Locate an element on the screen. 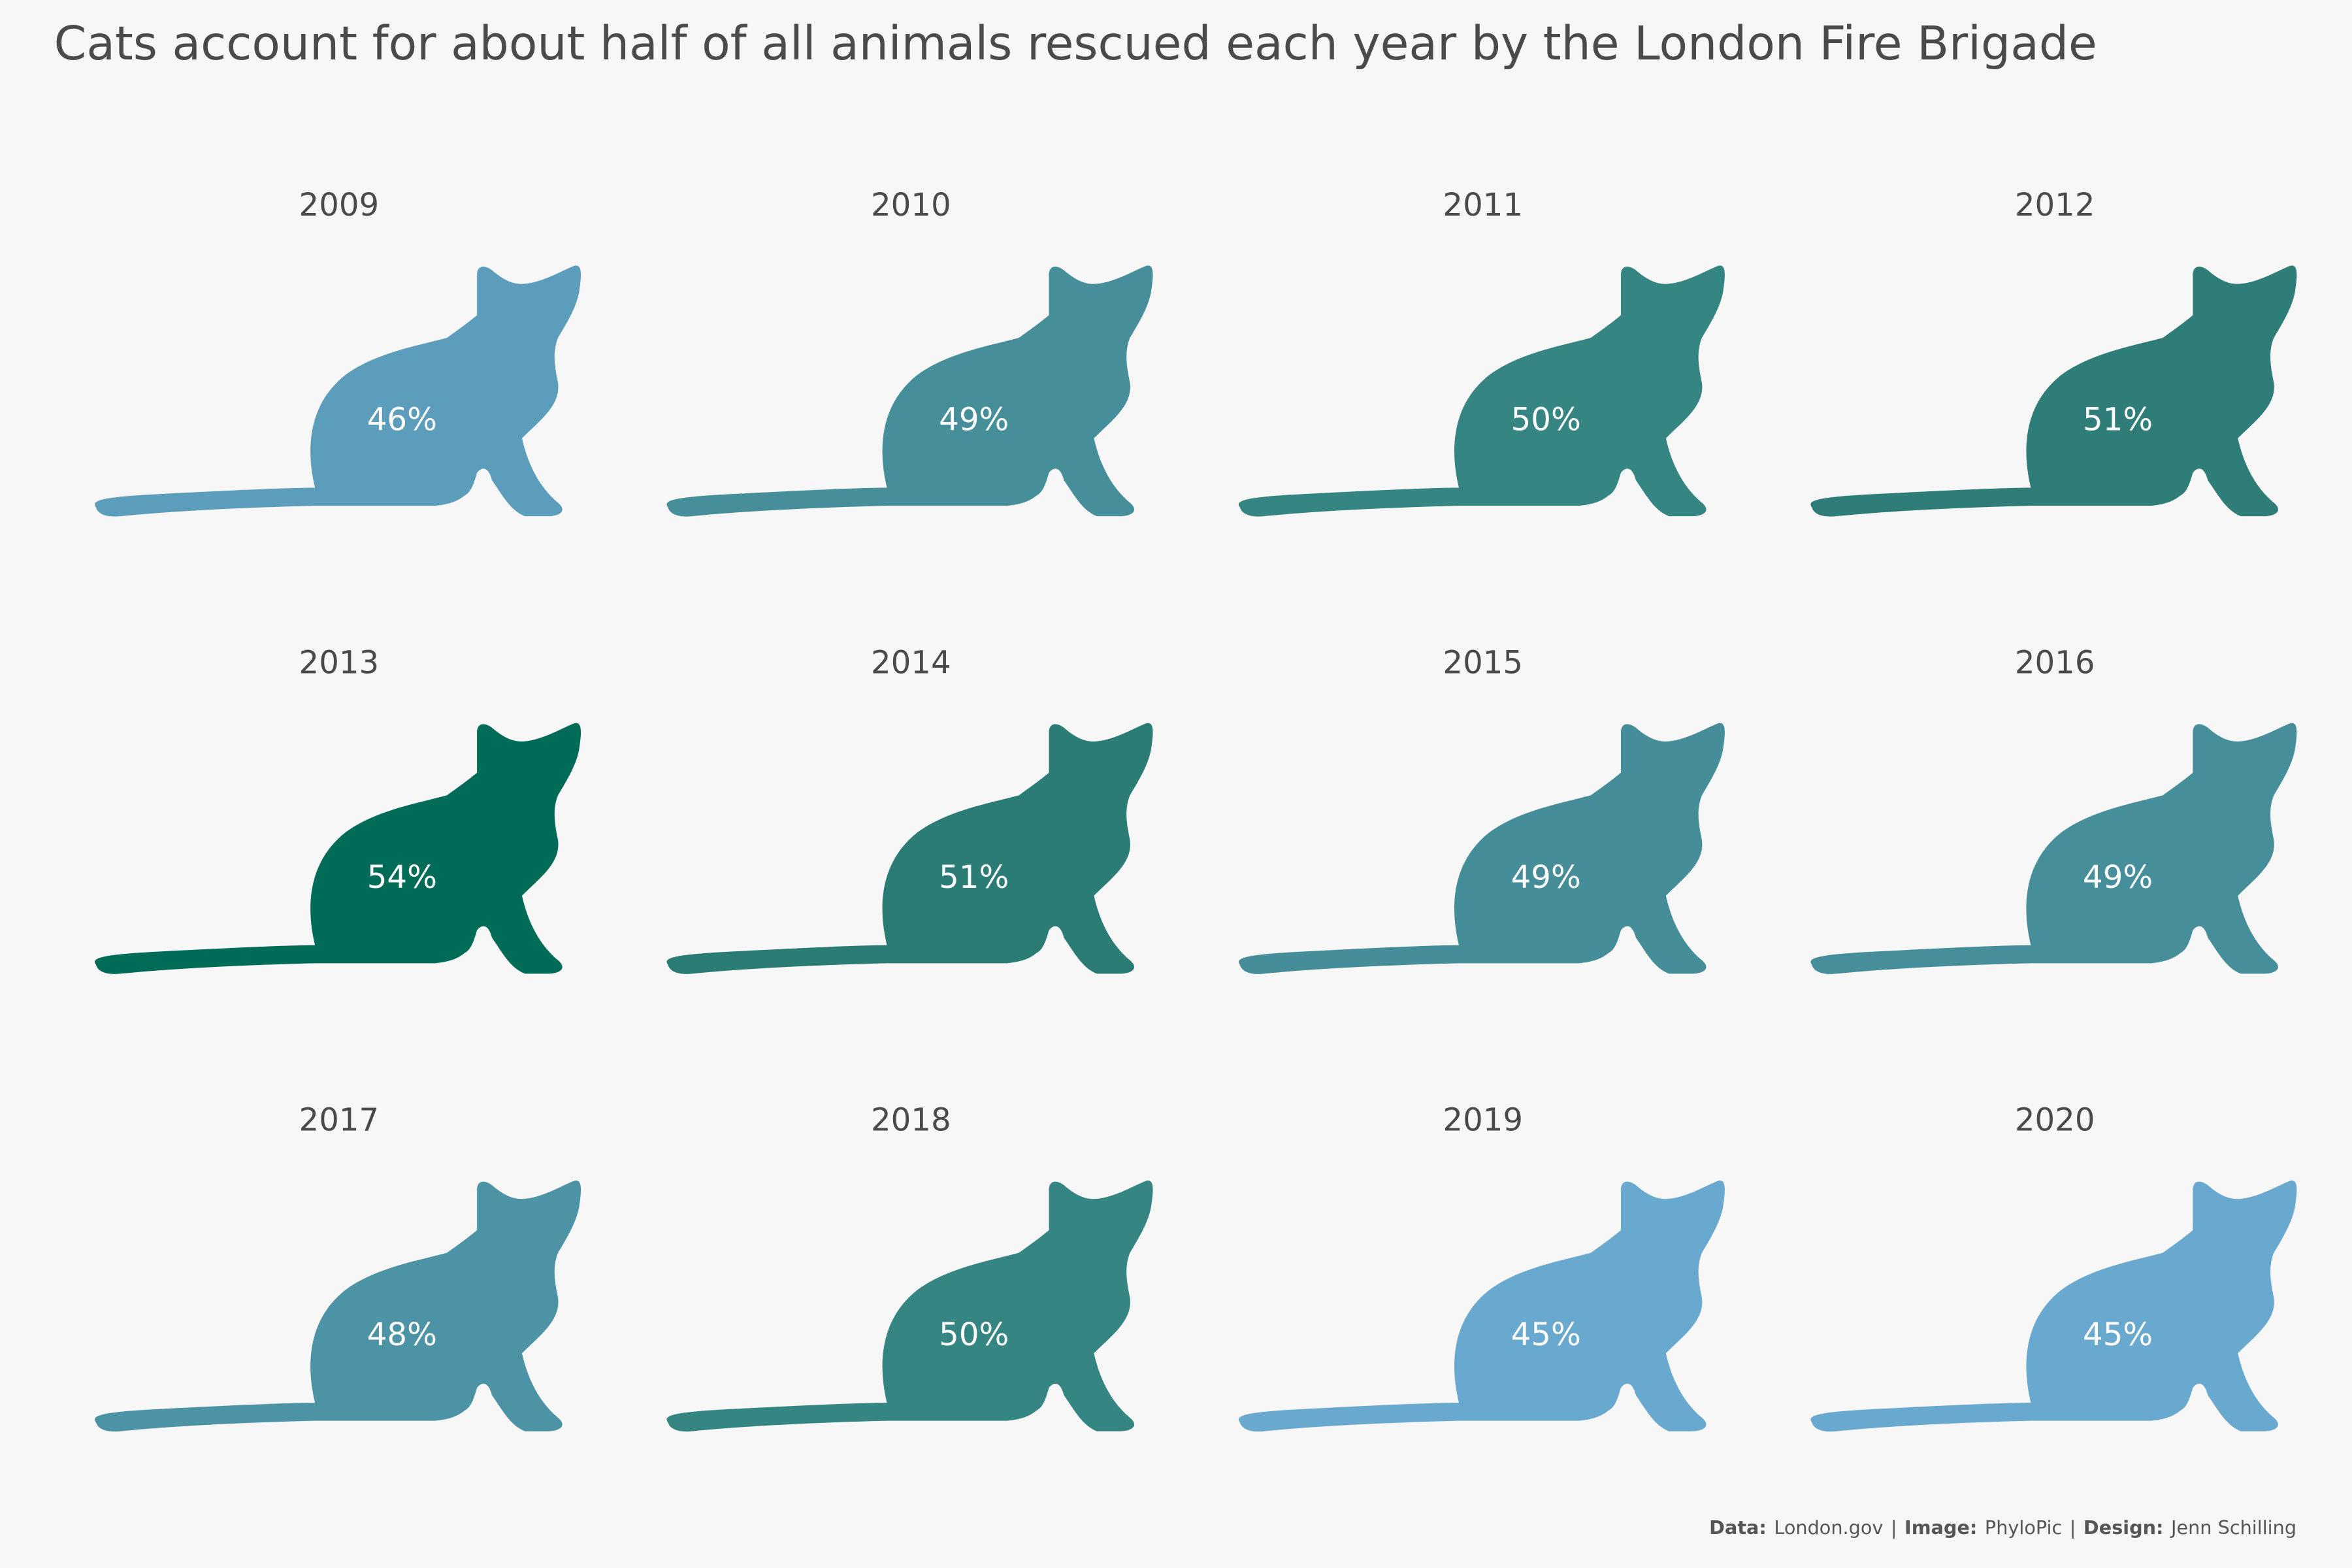 The image size is (2352, 1568). year-label: 2015 is located at coordinates (1483, 662).